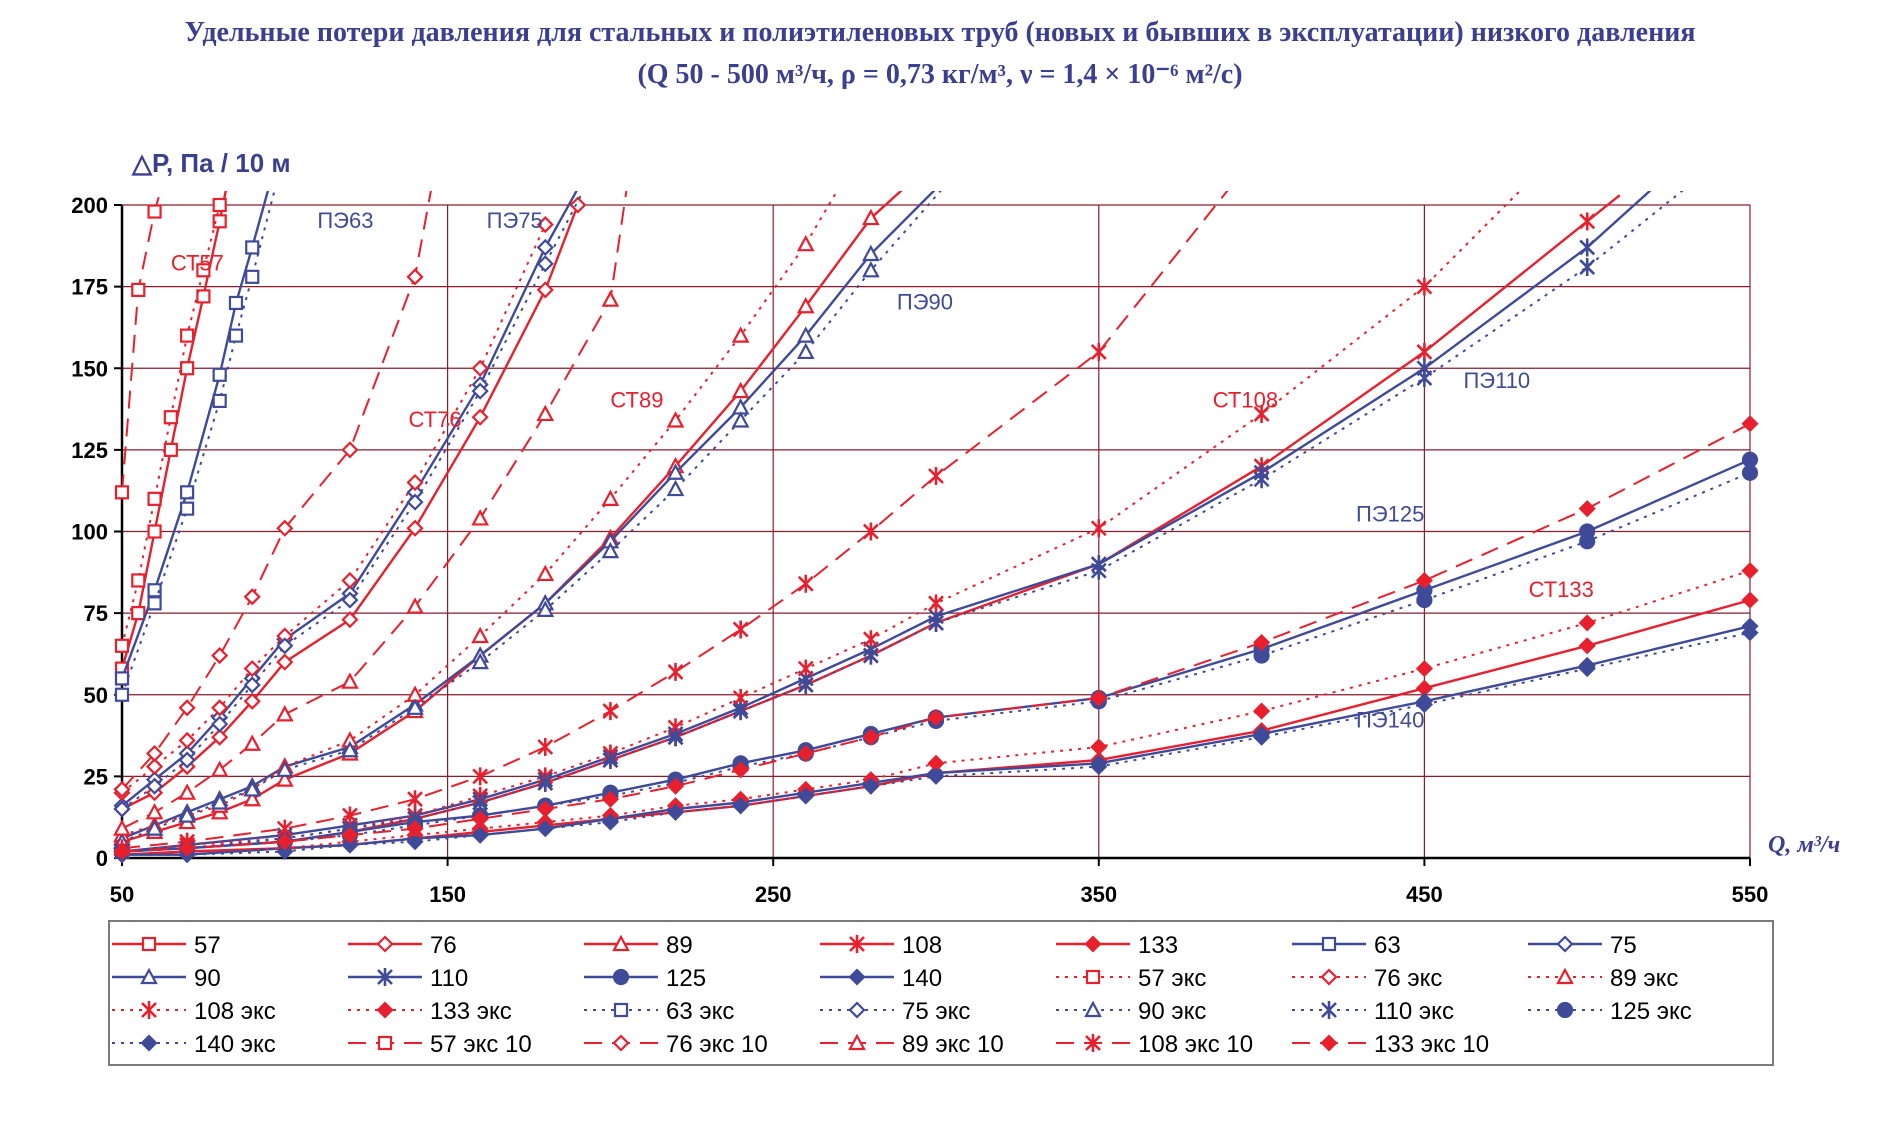 Image resolution: width=1880 pixels, height=1128 pixels. What do you see at coordinates (1172, 1011) in the screenshot?
I see `legend-label: 90 экс` at bounding box center [1172, 1011].